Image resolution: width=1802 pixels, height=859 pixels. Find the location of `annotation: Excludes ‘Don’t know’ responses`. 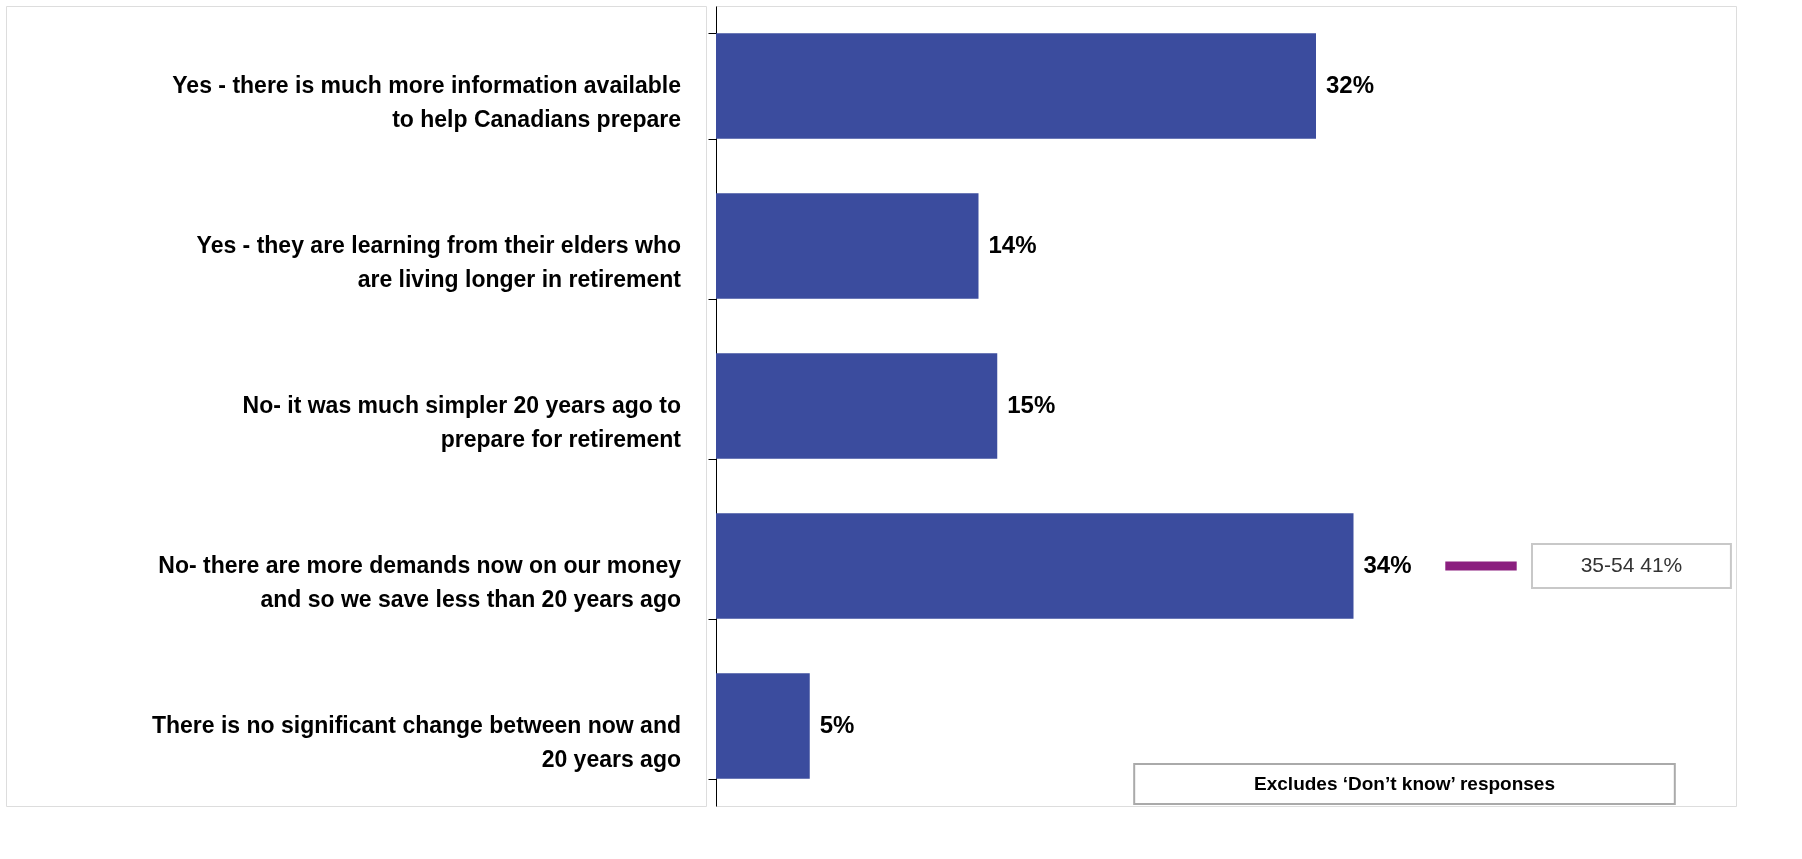

annotation: Excludes ‘Don’t know’ responses is located at coordinates (1404, 783).